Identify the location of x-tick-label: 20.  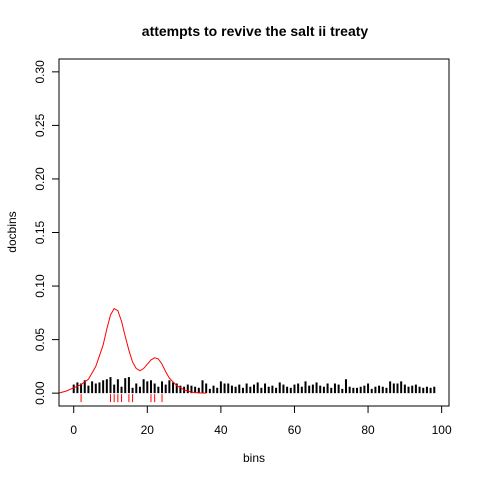
(148, 430).